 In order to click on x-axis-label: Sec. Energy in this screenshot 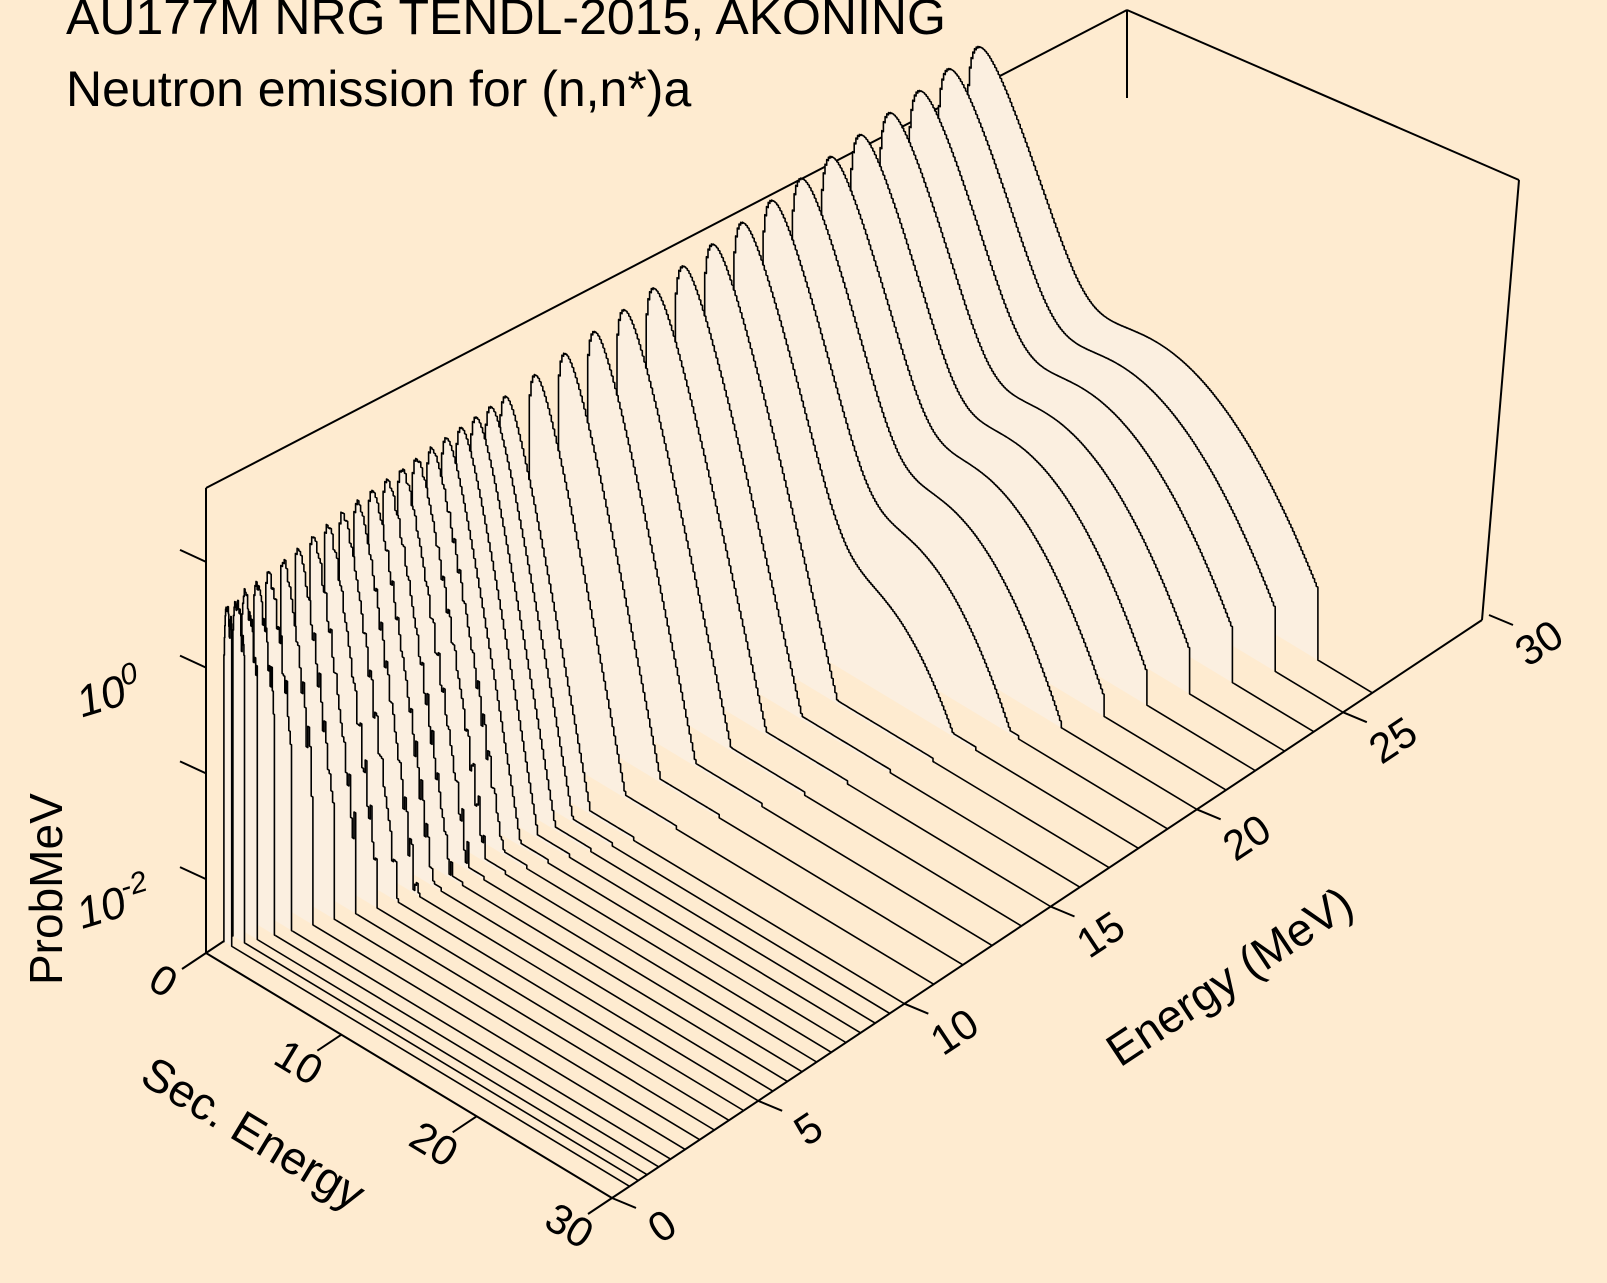, I will do `click(253, 1133)`.